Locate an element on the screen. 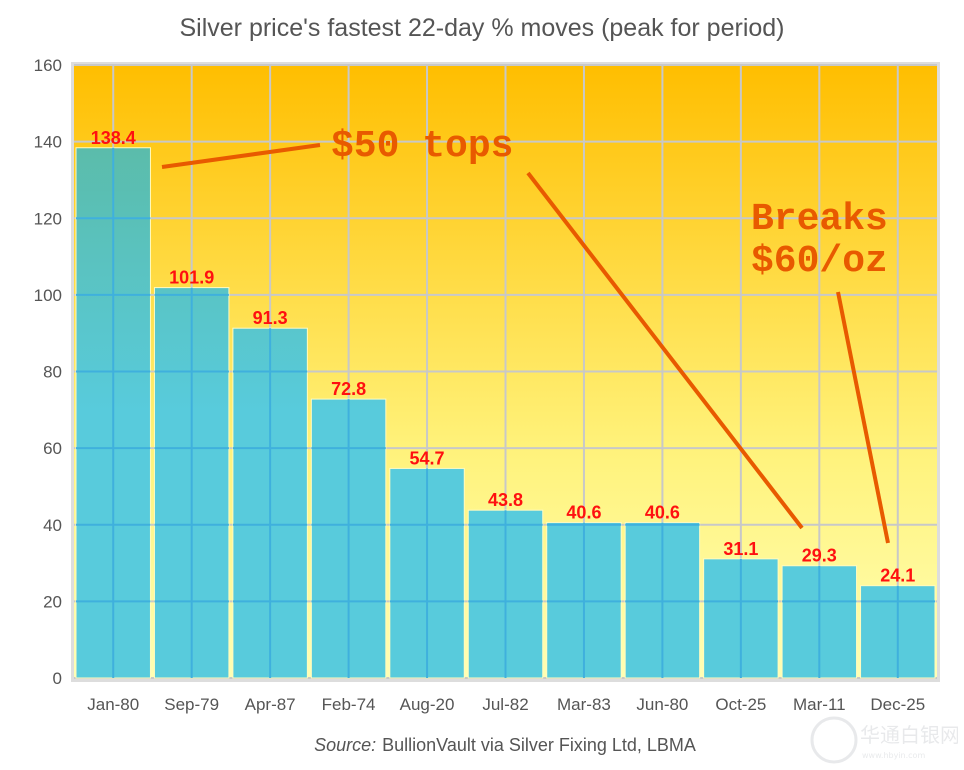  x-tick-label: Mar-11 is located at coordinates (819, 704).